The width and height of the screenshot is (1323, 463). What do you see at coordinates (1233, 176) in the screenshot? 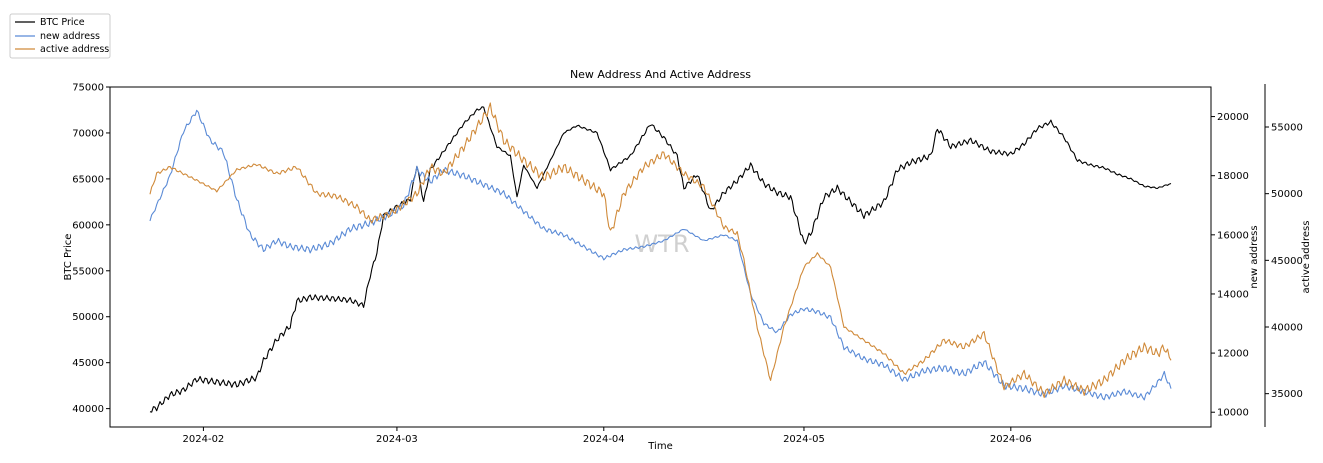
I see `y-right-new-address-tick-label: 18000` at bounding box center [1233, 176].